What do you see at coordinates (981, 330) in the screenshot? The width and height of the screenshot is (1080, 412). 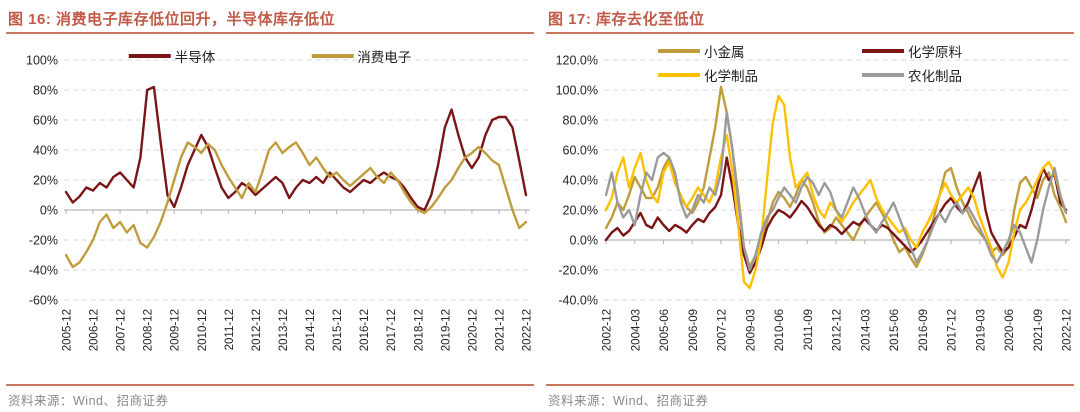 I see `svg-text: 2019-03` at bounding box center [981, 330].